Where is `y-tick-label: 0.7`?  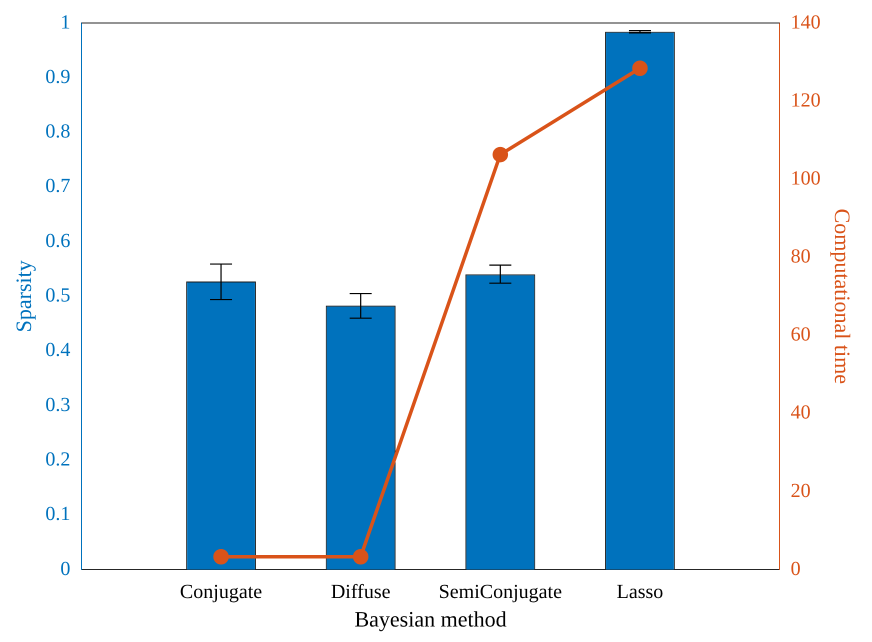
y-tick-label: 0.7 is located at coordinates (57, 186).